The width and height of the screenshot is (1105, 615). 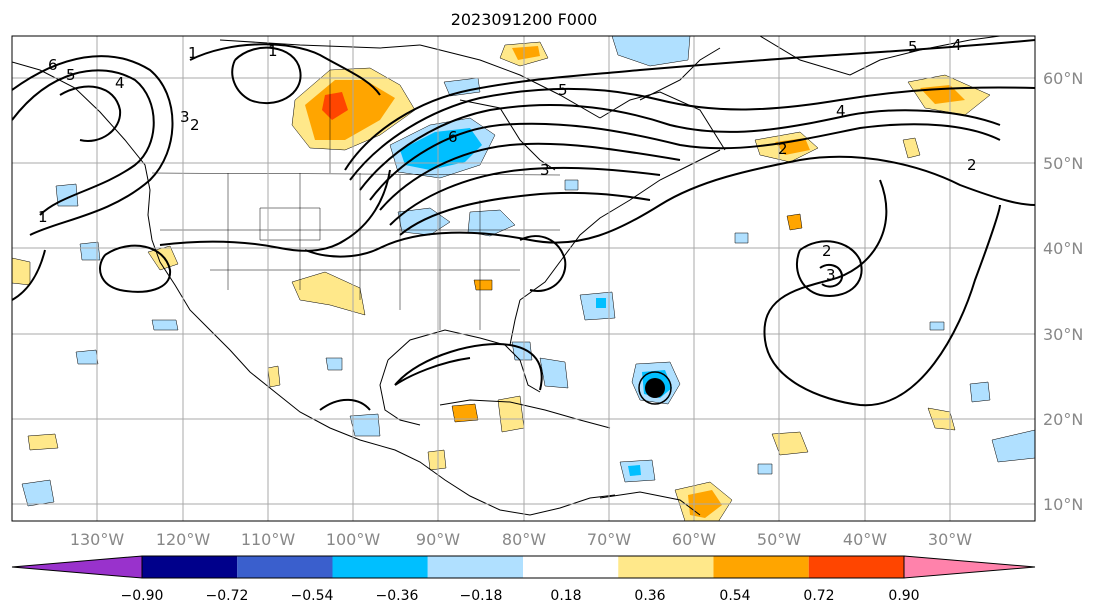 What do you see at coordinates (312, 596) in the screenshot?
I see `colorbar-tick-label: −0.54` at bounding box center [312, 596].